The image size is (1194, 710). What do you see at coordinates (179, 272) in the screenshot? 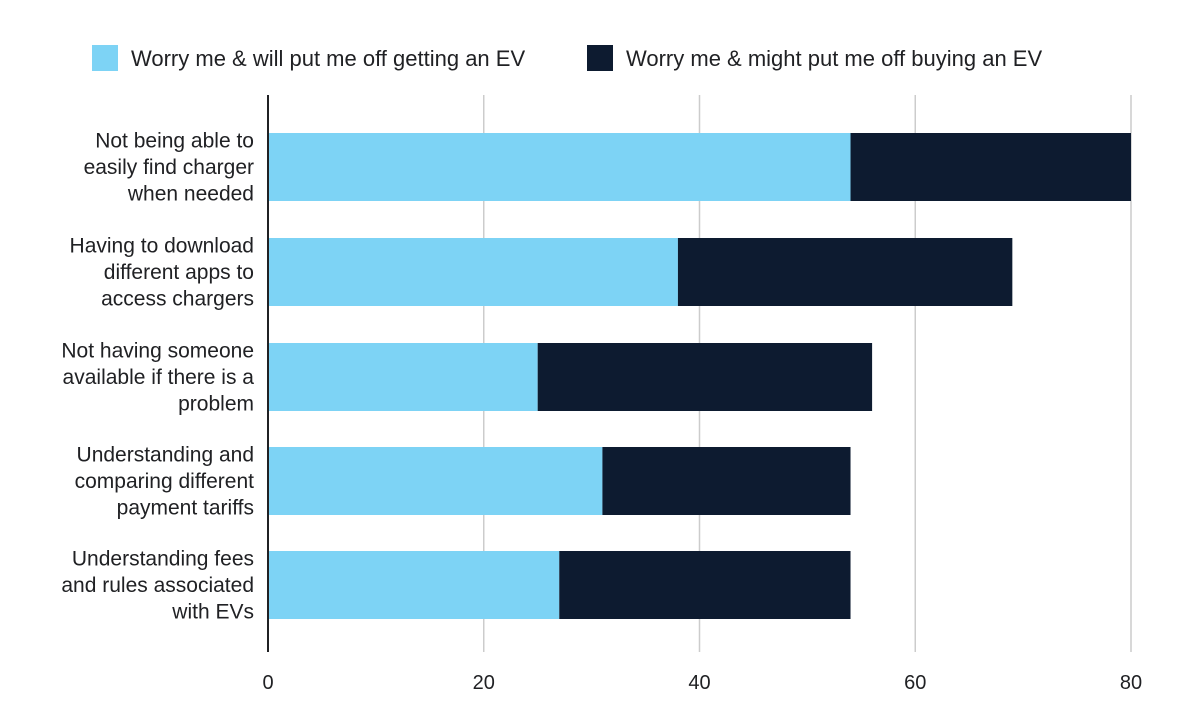
I see `category-label-line: different apps to` at bounding box center [179, 272].